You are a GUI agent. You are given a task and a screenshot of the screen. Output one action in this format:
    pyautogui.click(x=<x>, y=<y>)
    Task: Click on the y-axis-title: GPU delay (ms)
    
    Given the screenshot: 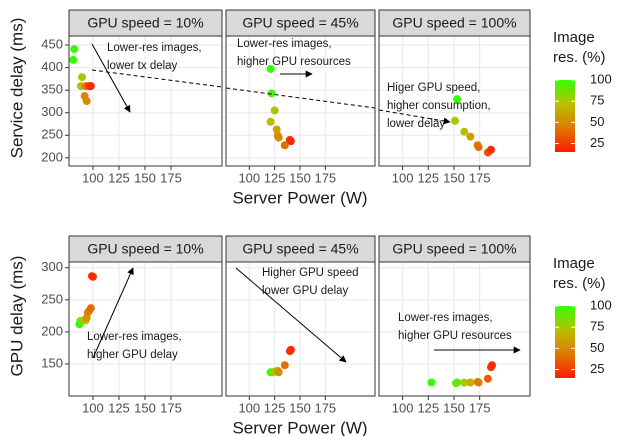 What is the action you would take?
    pyautogui.click(x=16, y=316)
    